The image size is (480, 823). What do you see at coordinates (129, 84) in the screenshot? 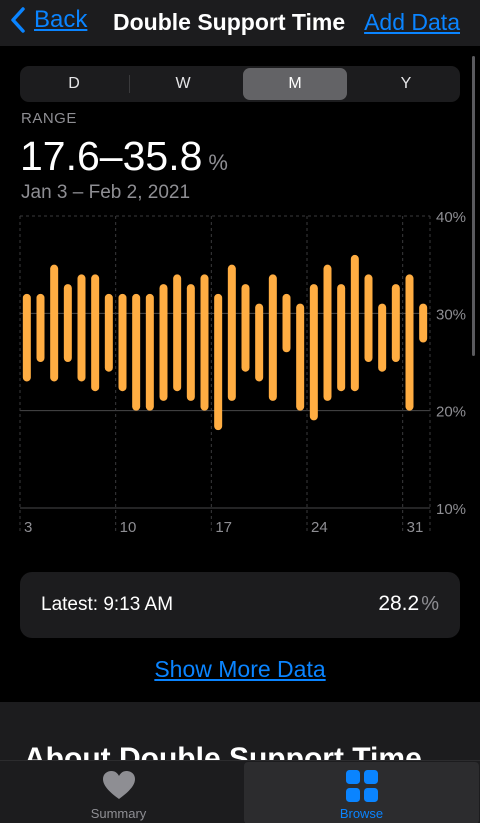
I see `segment-divider` at bounding box center [129, 84].